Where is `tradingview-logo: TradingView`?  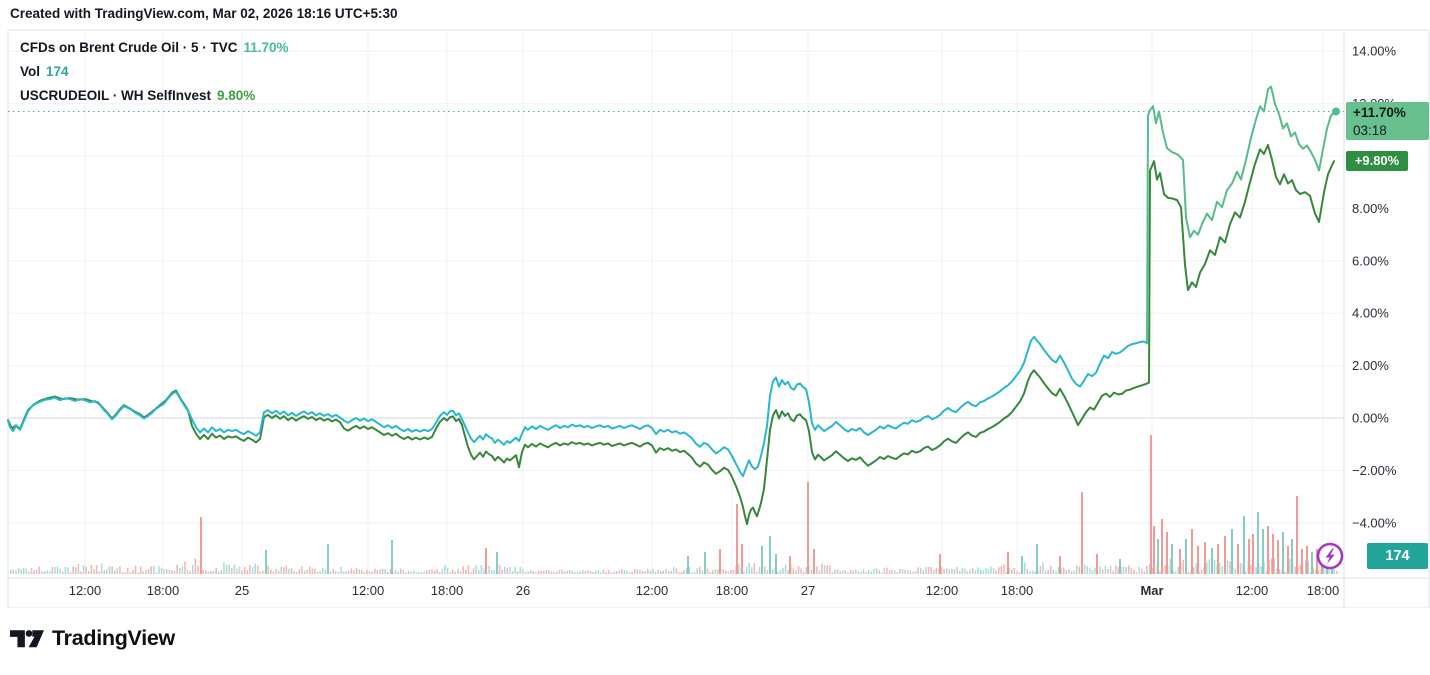
tradingview-logo: TradingView is located at coordinates (92, 638).